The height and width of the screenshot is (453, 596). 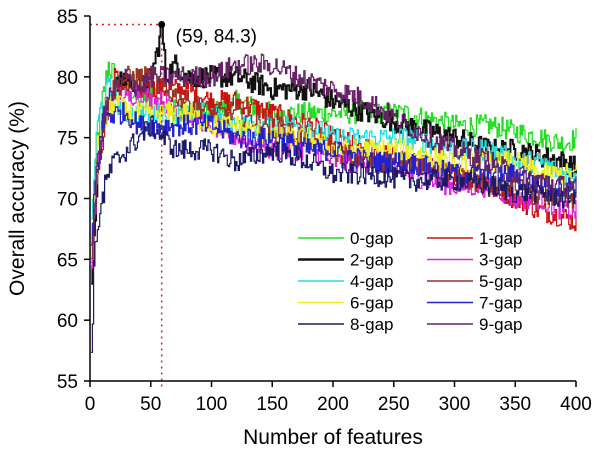 What do you see at coordinates (90, 404) in the screenshot?
I see `x-tick-label: 0` at bounding box center [90, 404].